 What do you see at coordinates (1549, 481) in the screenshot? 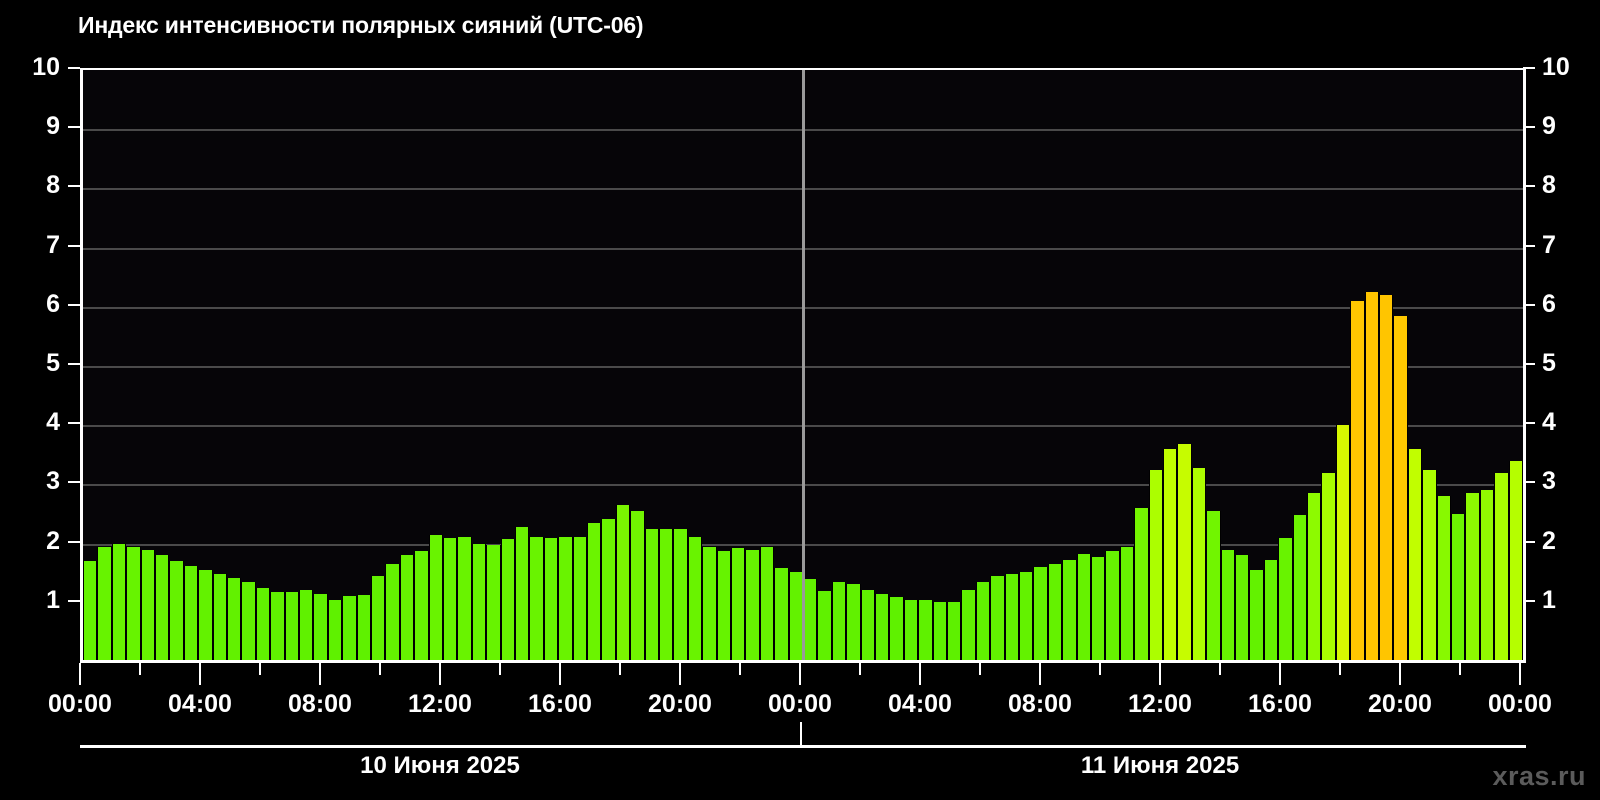
I see `y-tick-label-right-3: 3` at bounding box center [1549, 481].